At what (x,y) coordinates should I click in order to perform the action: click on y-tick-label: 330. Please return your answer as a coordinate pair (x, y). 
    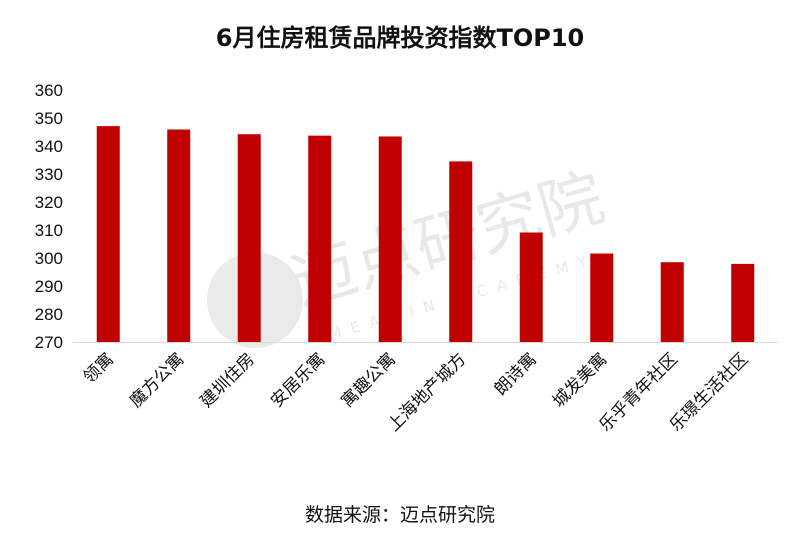
    Looking at the image, I should click on (49, 174).